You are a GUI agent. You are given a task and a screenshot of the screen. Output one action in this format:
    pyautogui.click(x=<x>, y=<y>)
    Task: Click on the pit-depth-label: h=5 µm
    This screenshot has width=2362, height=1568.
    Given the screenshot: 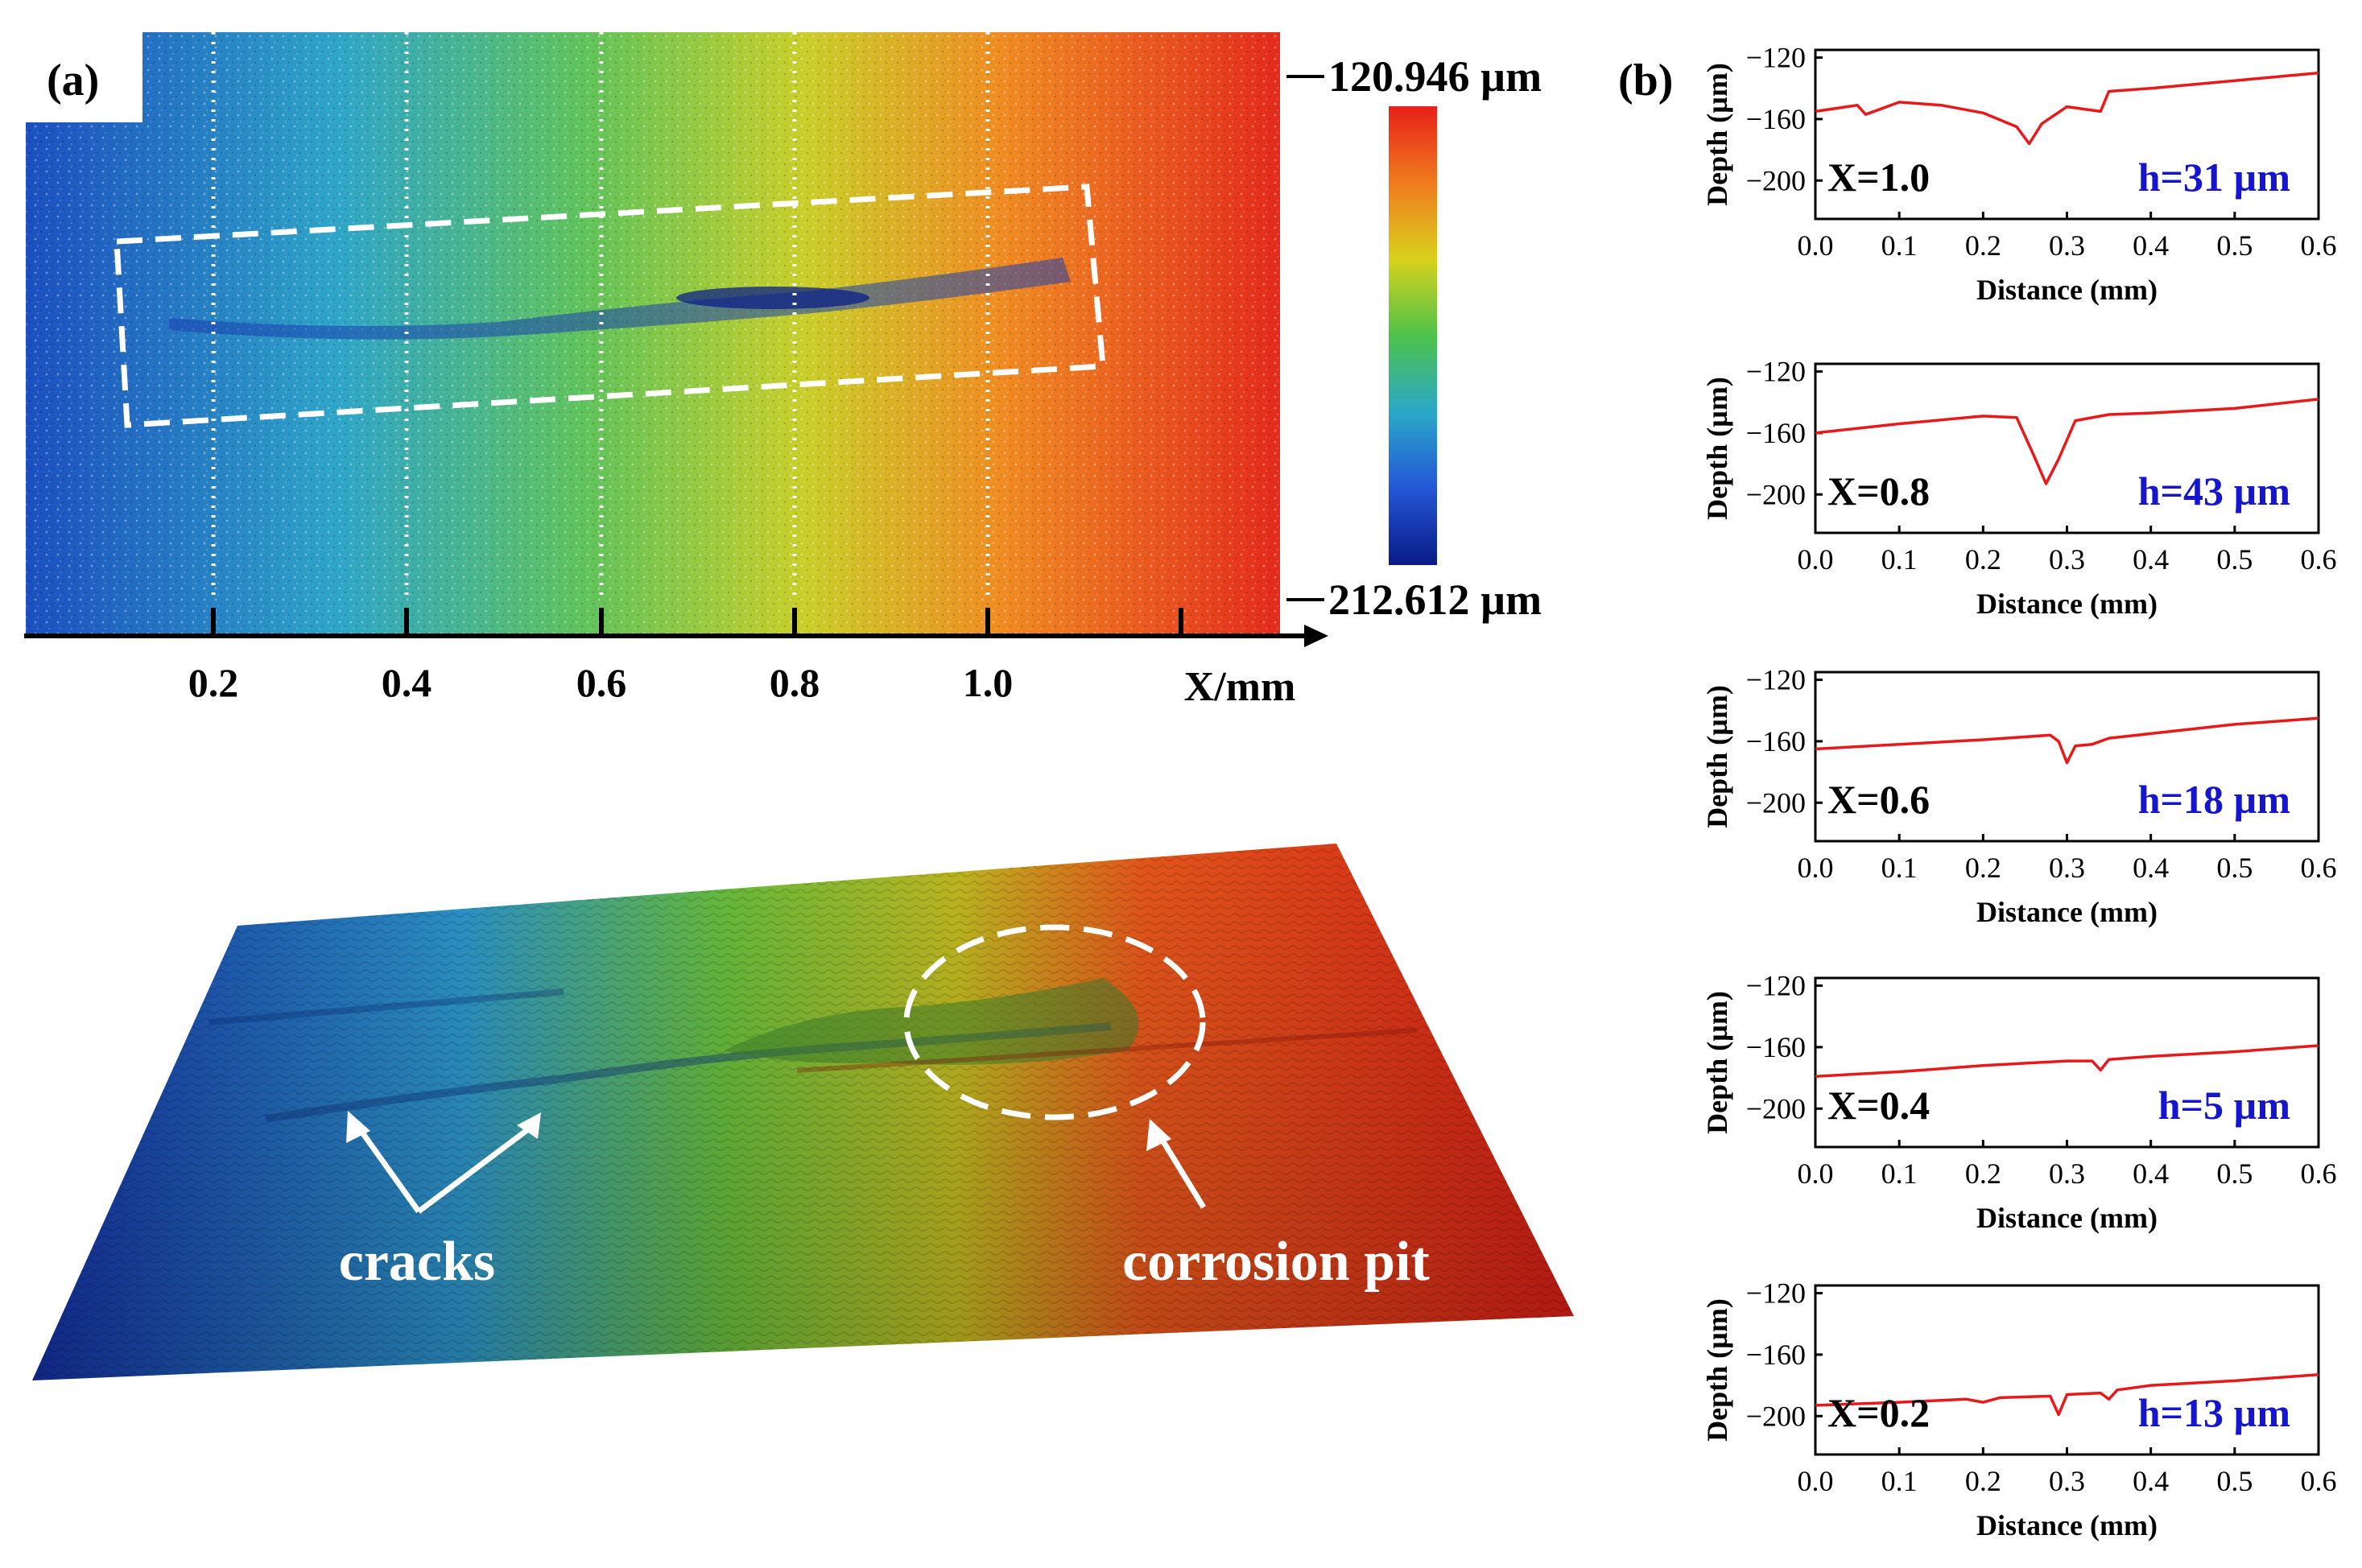 What is the action you would take?
    pyautogui.click(x=2224, y=1105)
    